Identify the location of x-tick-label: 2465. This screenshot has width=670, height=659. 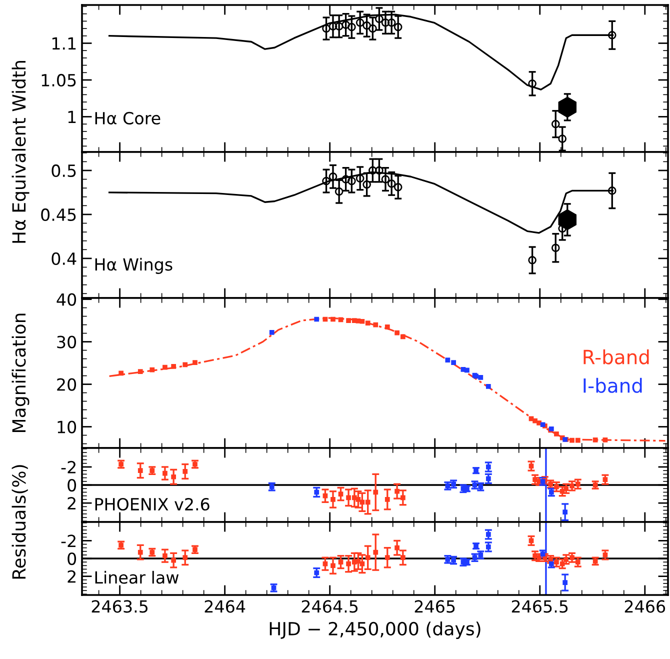
(434, 606).